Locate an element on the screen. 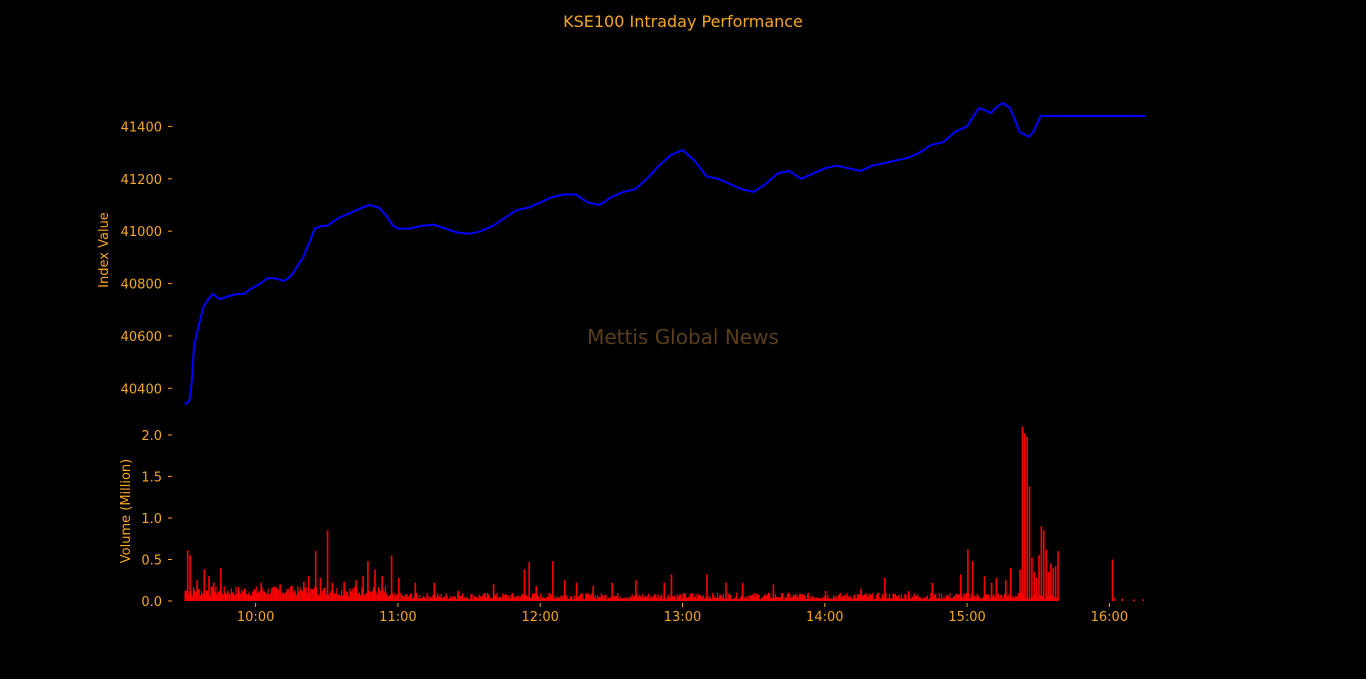 This screenshot has width=1366, height=679. x-tick-label: 13:00 is located at coordinates (682, 617).